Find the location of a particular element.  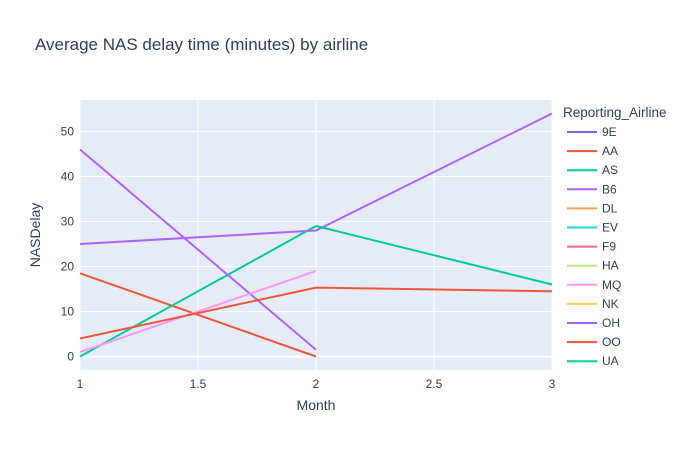

legend-label: MQ is located at coordinates (611, 285).